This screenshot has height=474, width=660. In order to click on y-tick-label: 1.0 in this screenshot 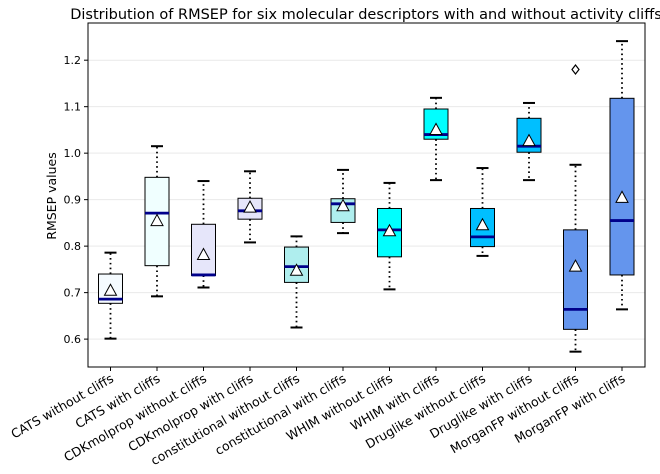, I will do `click(73, 153)`.